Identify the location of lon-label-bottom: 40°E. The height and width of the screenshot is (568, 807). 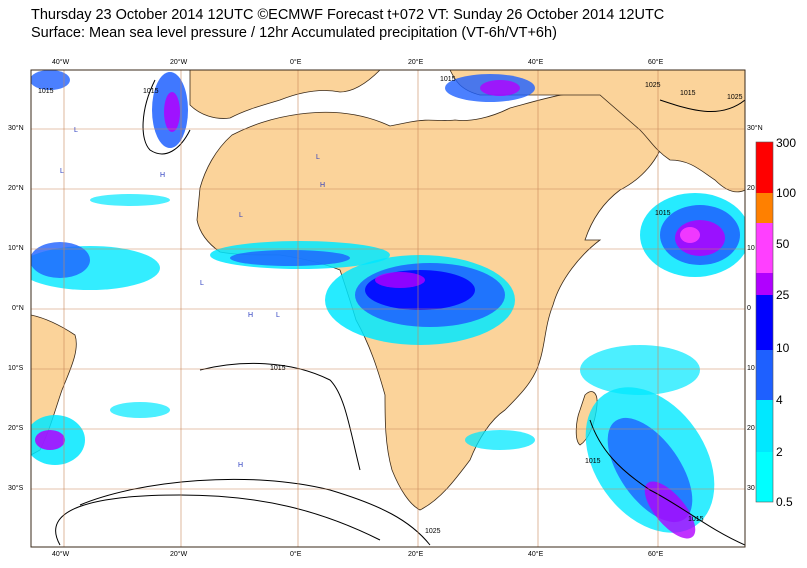
(536, 554).